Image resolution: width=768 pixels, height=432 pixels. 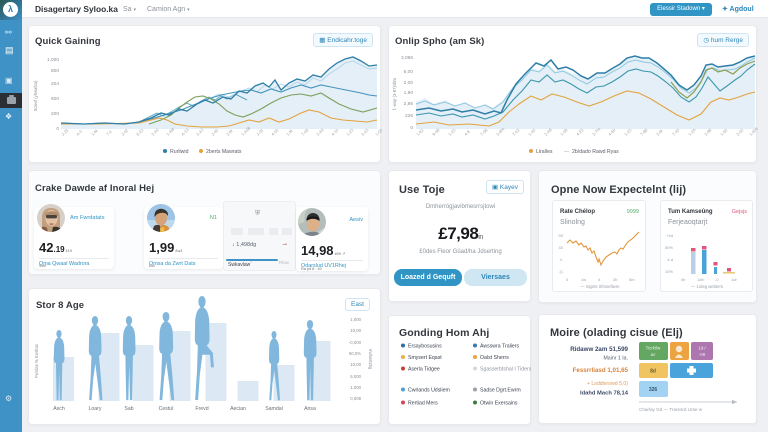 What do you see at coordinates (436, 132) in the screenshot?
I see `svg-text: 9-08` at bounding box center [436, 132].